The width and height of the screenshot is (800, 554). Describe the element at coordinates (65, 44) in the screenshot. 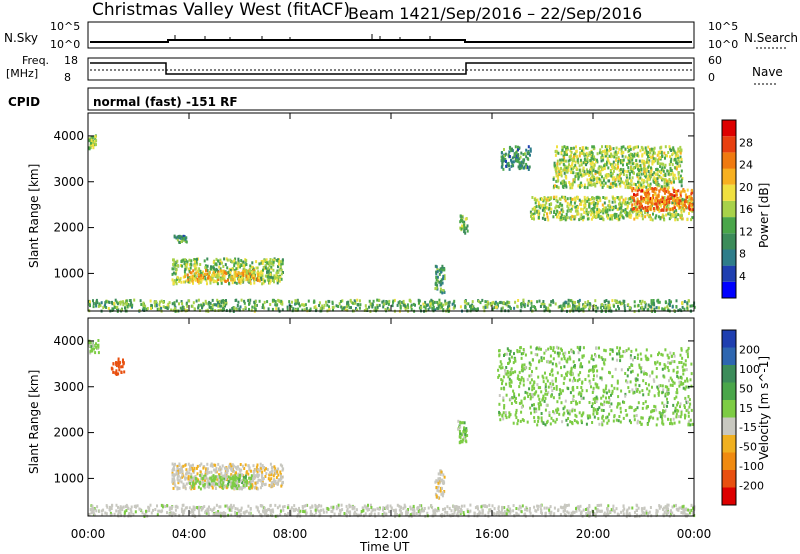

I see `nsky-tick-bottom: 10^0` at that location.